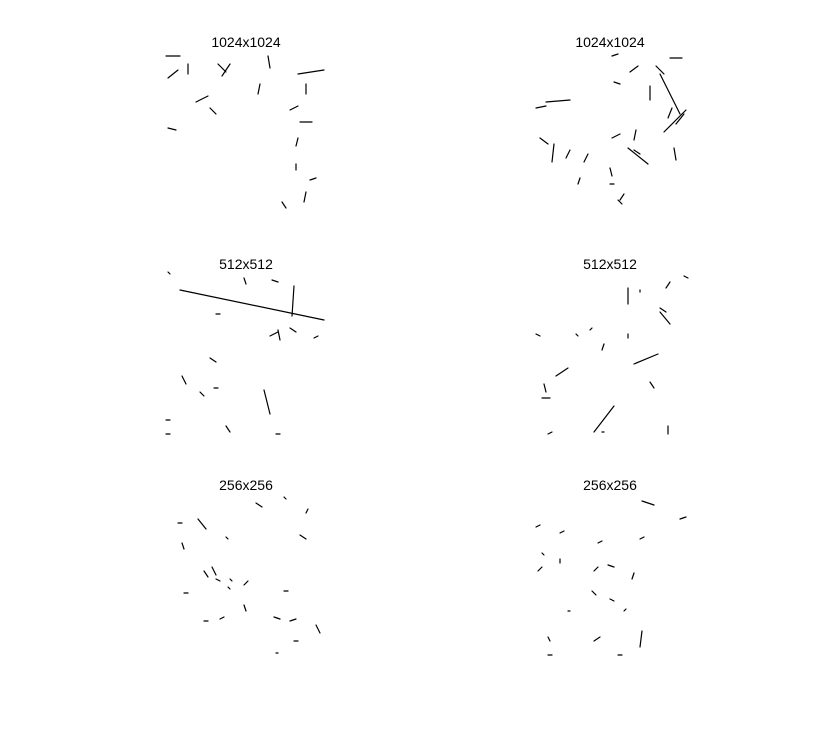 The height and width of the screenshot is (738, 826). Describe the element at coordinates (610, 42) in the screenshot. I see `panel-title-2: 1024x1024` at that location.